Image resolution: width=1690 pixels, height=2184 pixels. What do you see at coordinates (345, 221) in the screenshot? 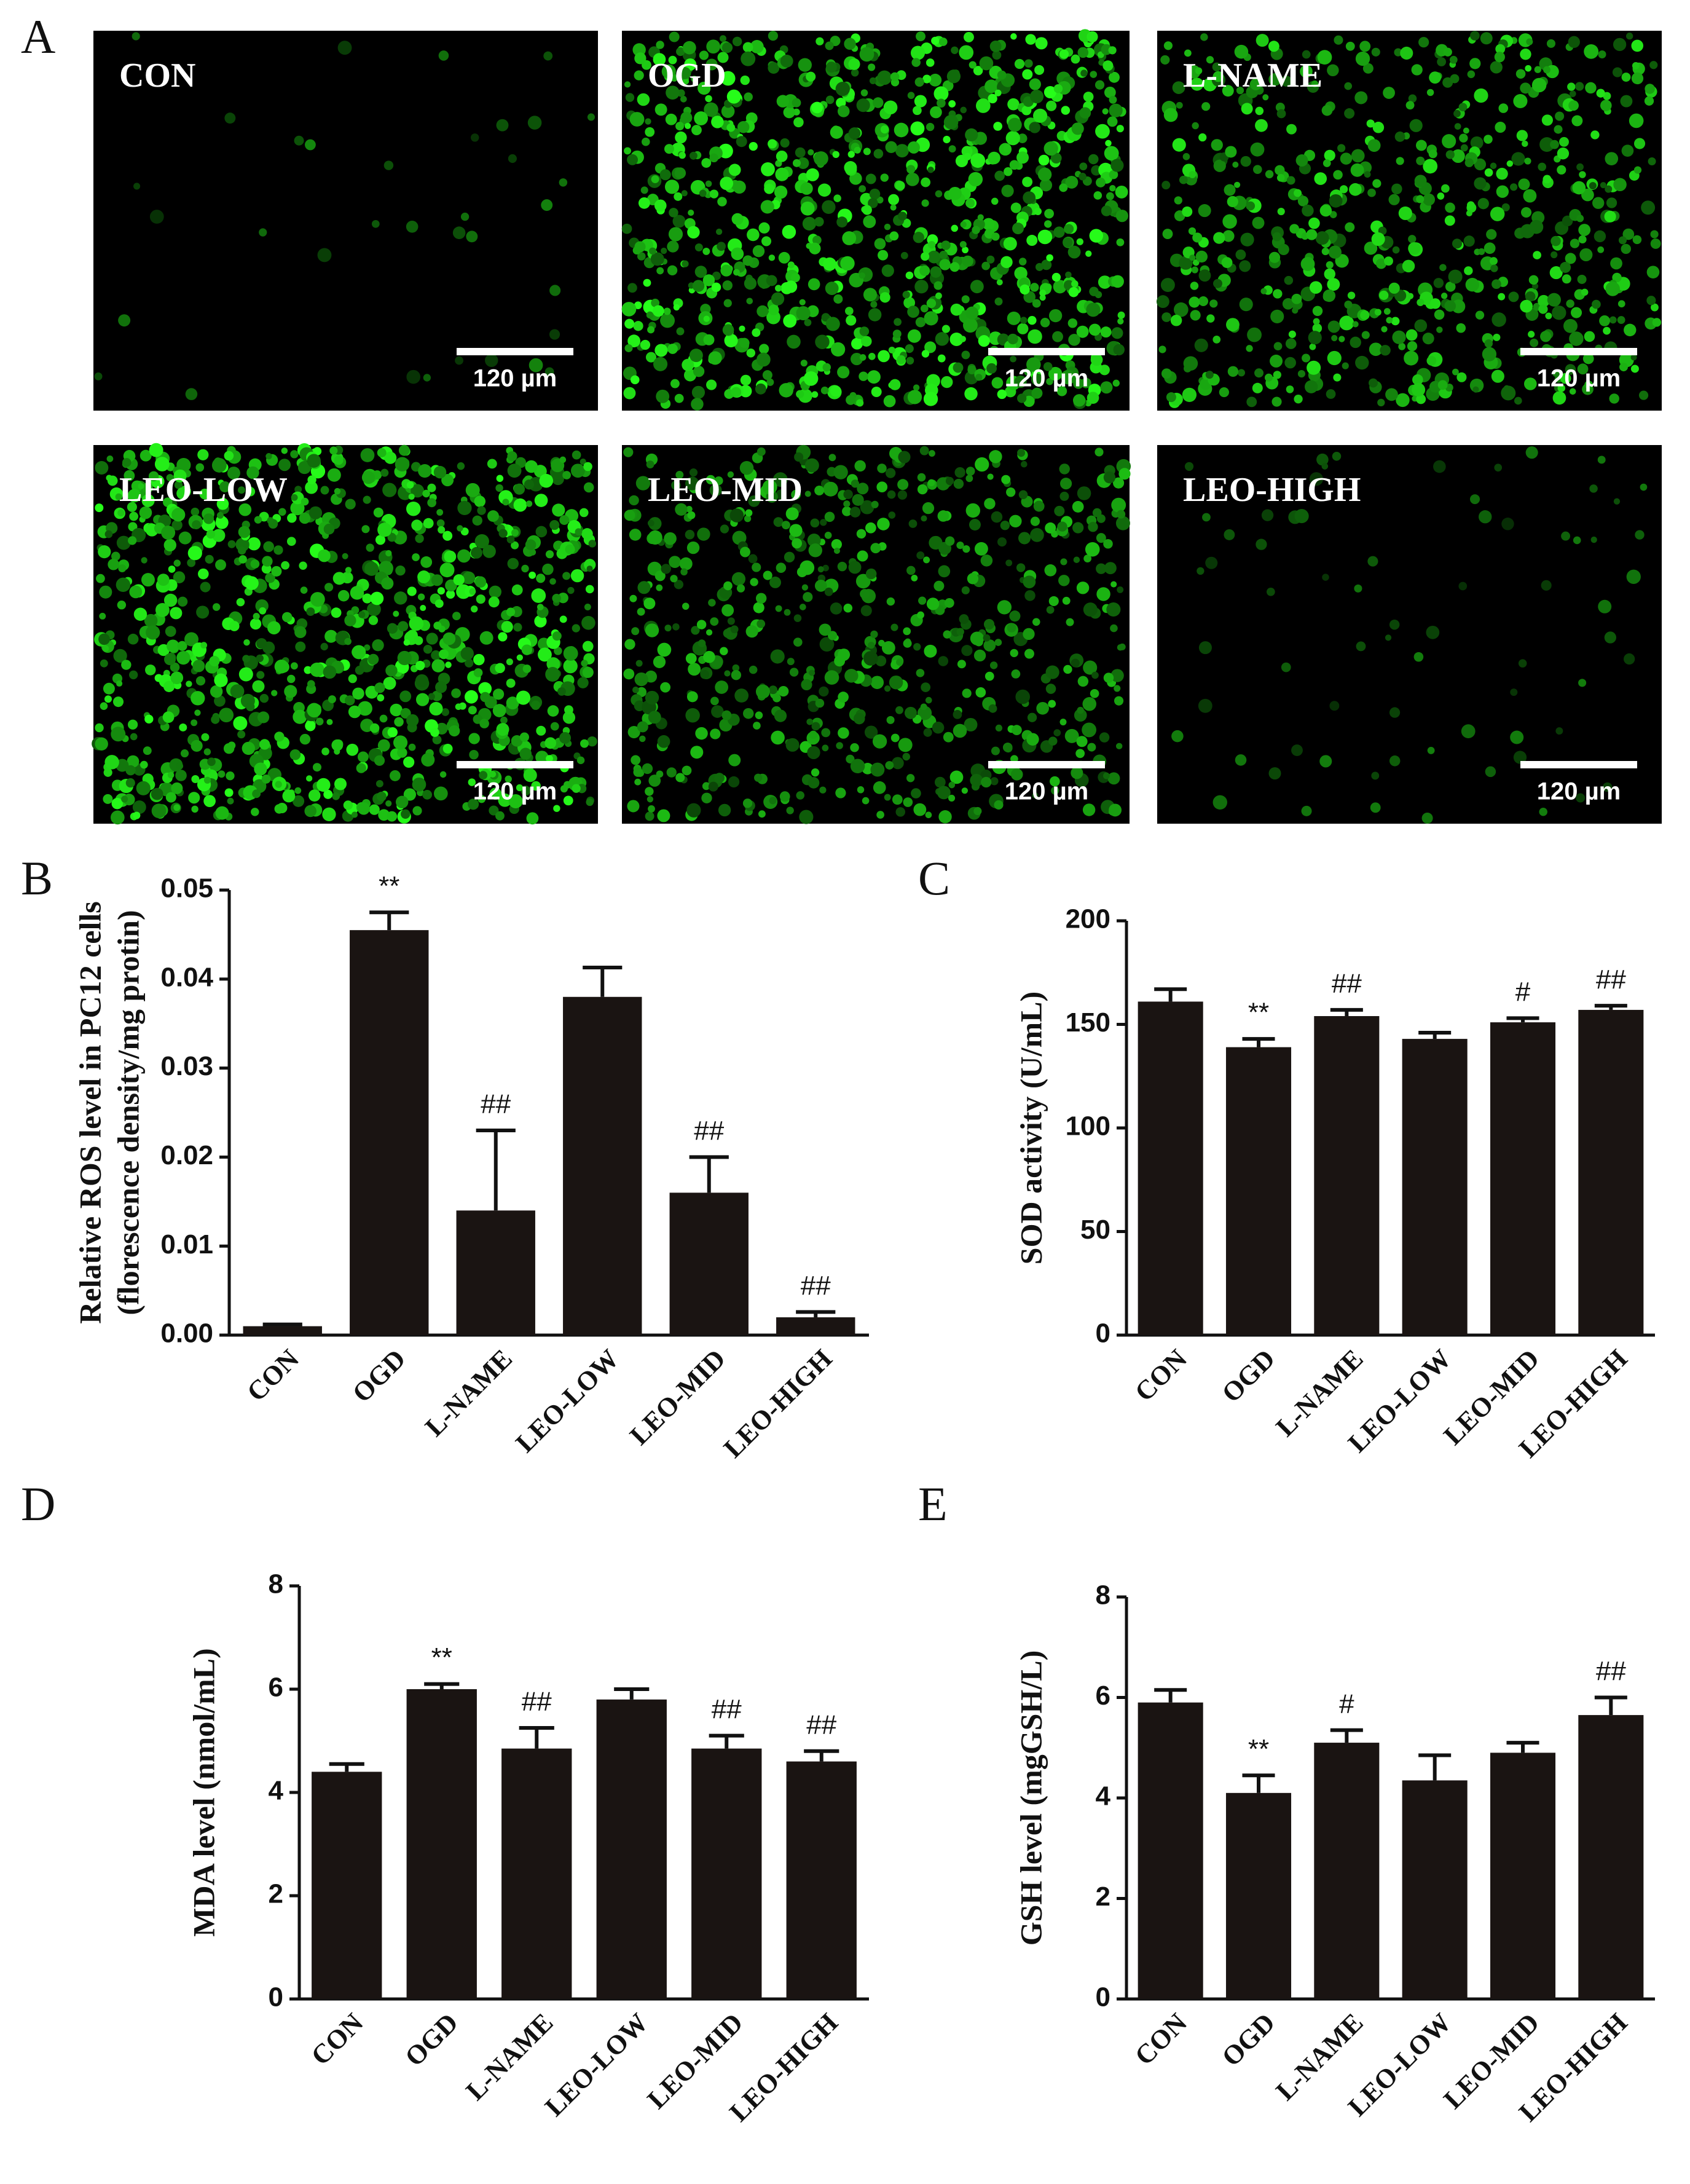
I see `micrograph-background` at bounding box center [345, 221].